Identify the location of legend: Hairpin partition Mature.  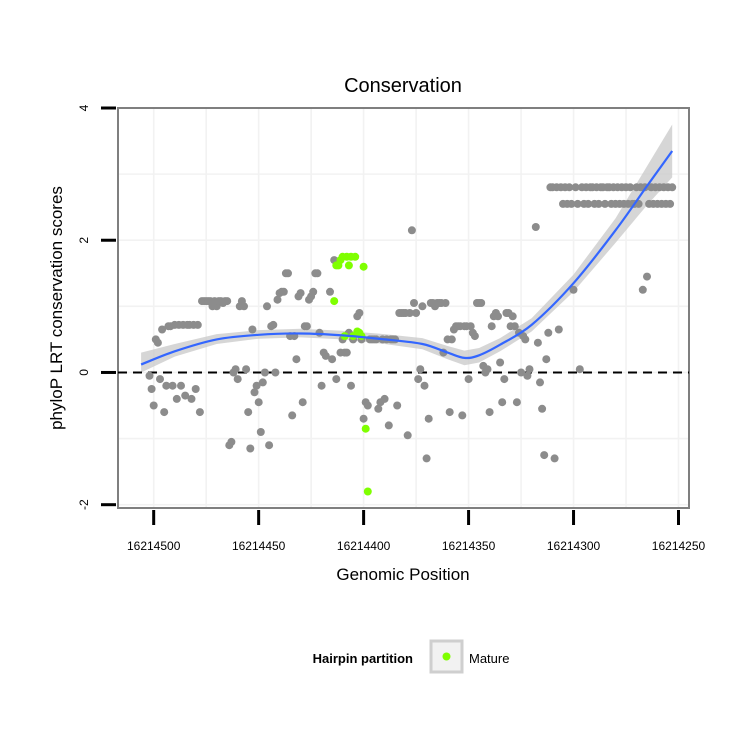
(411, 656).